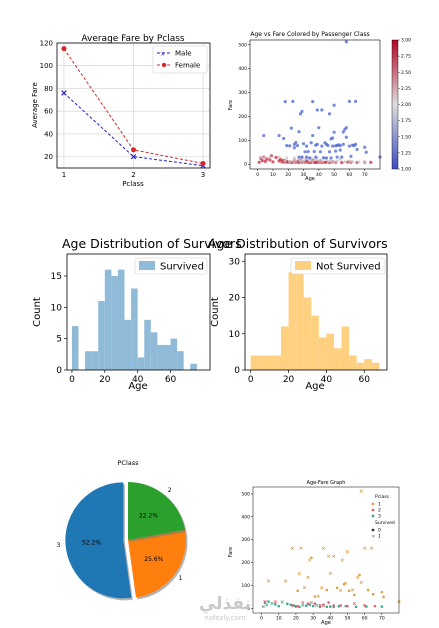  What do you see at coordinates (245, 540) in the screenshot?
I see `y-tick-label: 300` at bounding box center [245, 540].